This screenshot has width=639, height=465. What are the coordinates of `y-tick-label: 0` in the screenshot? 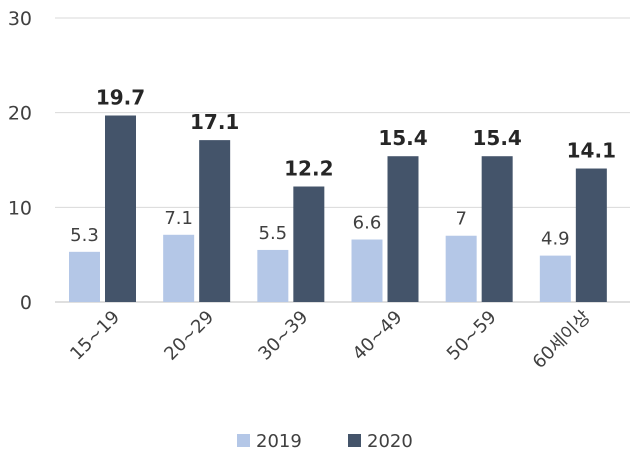 It's located at (26, 303).